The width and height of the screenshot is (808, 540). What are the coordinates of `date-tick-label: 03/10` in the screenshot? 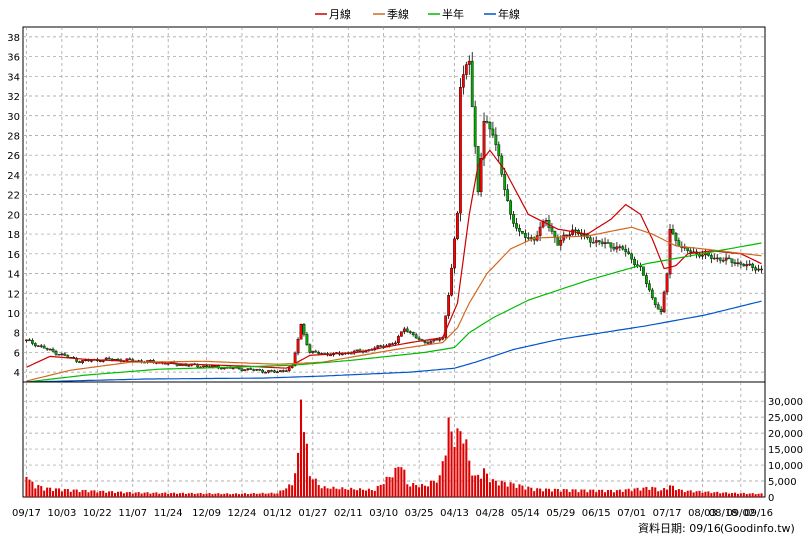 It's located at (383, 513).